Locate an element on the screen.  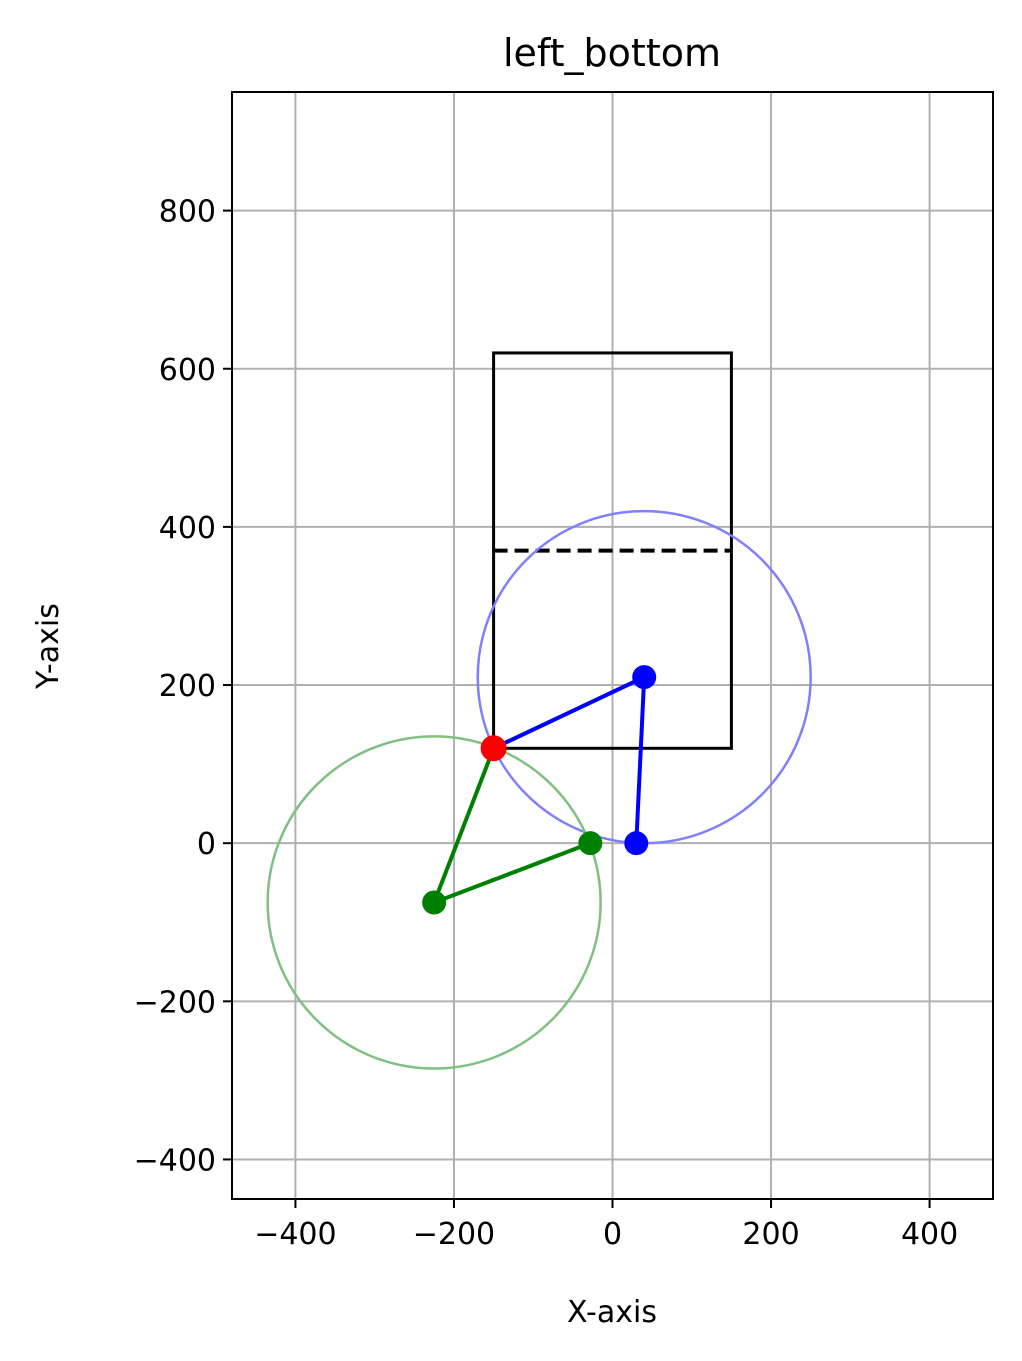
x-tick-label: −200 is located at coordinates (454, 1234).